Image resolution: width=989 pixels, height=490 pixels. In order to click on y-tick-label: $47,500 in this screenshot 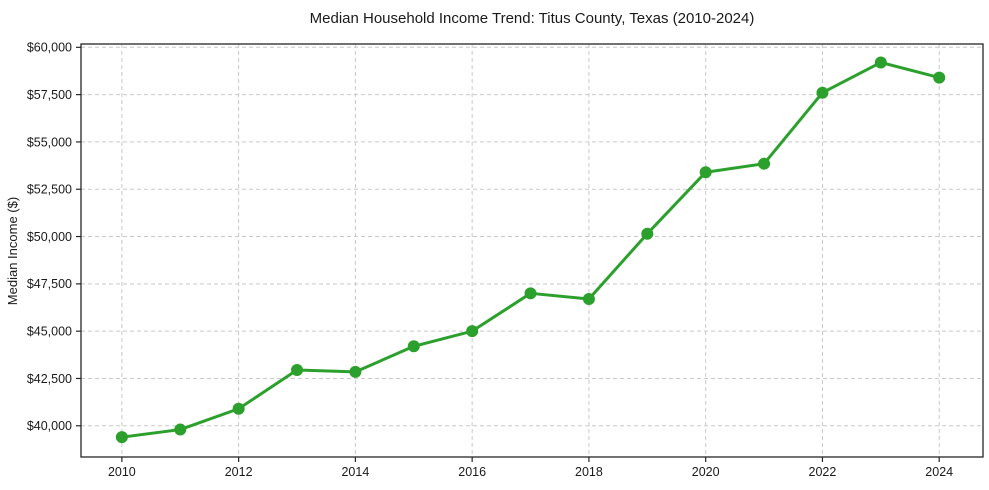, I will do `click(49, 284)`.